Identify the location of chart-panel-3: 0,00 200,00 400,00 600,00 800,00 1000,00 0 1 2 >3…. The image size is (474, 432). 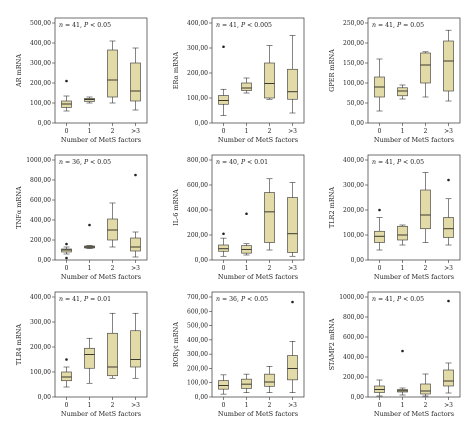
(81, 217).